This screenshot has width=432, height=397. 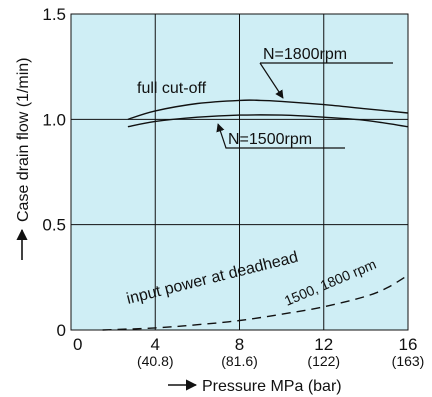 I want to click on x-tick-label: 12, so click(x=323, y=344).